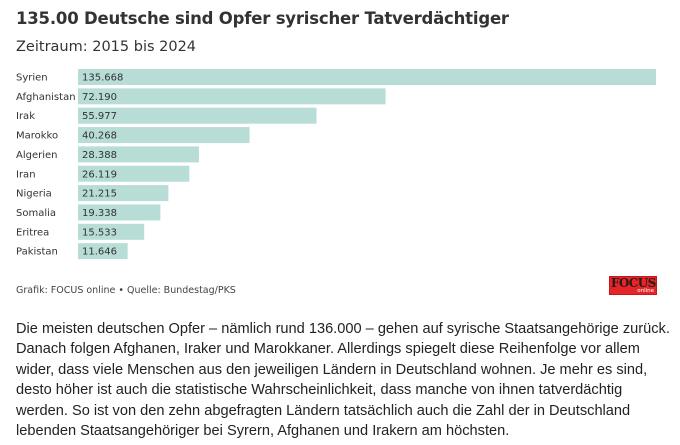 This screenshot has height=445, width=680. Describe the element at coordinates (99, 232) in the screenshot. I see `bar-value-label: 15.533` at that location.